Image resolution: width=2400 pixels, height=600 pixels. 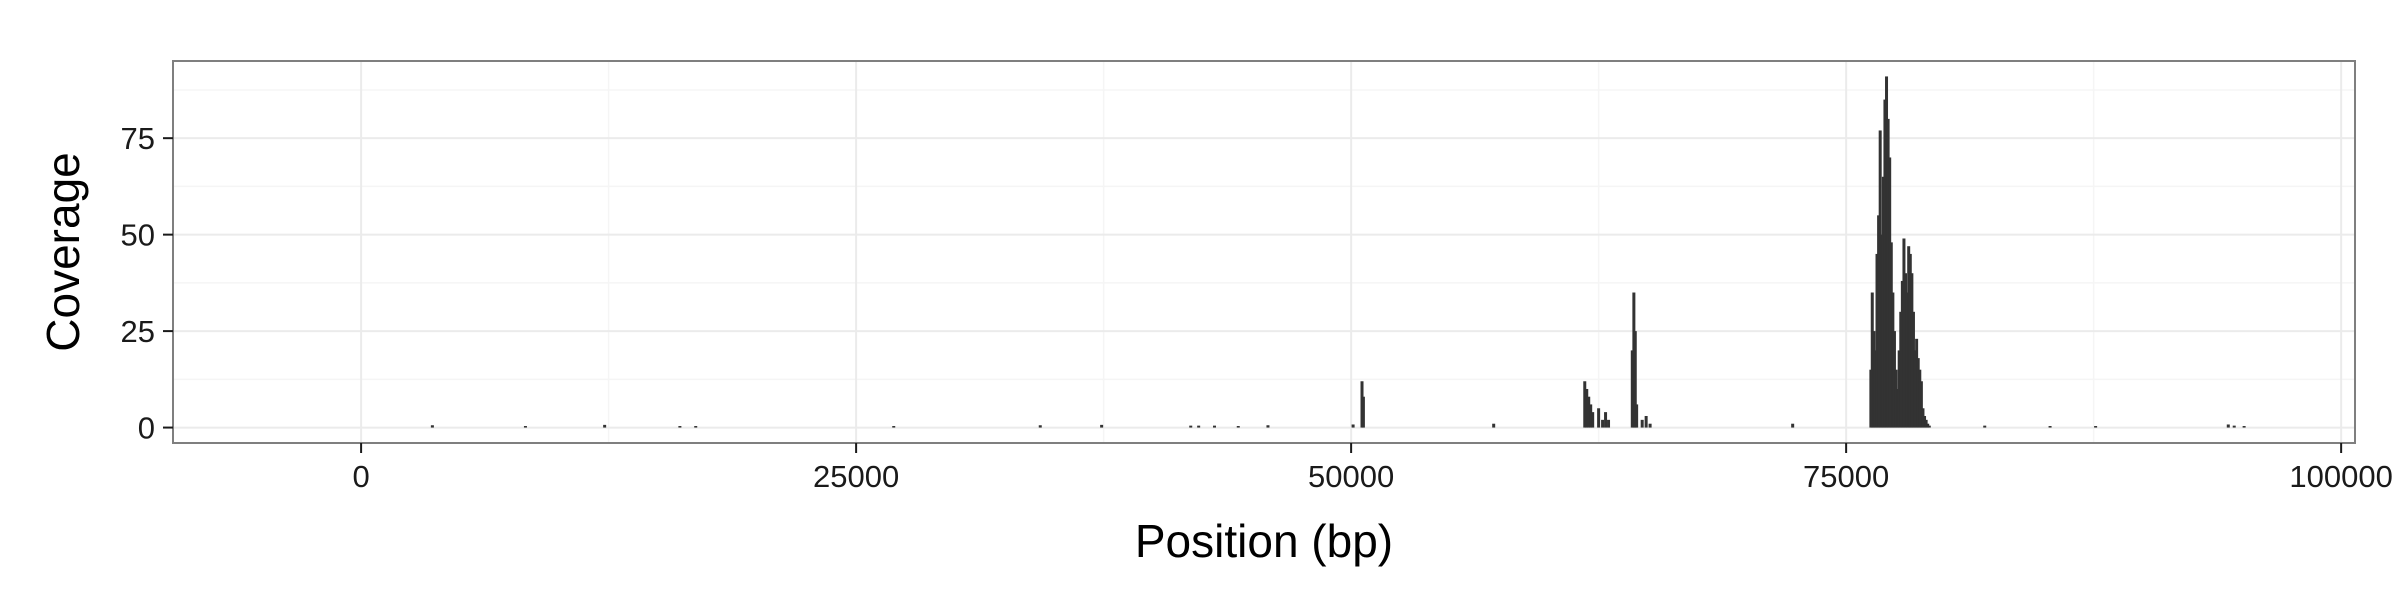 What do you see at coordinates (138, 331) in the screenshot?
I see `y-tick-label: 25` at bounding box center [138, 331].